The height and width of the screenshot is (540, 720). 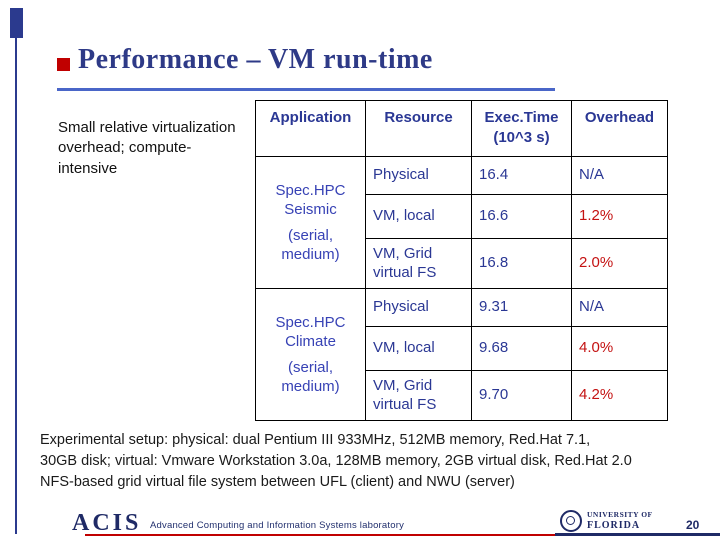 I want to click on exec-time-cell: 9.31, so click(x=521, y=307).